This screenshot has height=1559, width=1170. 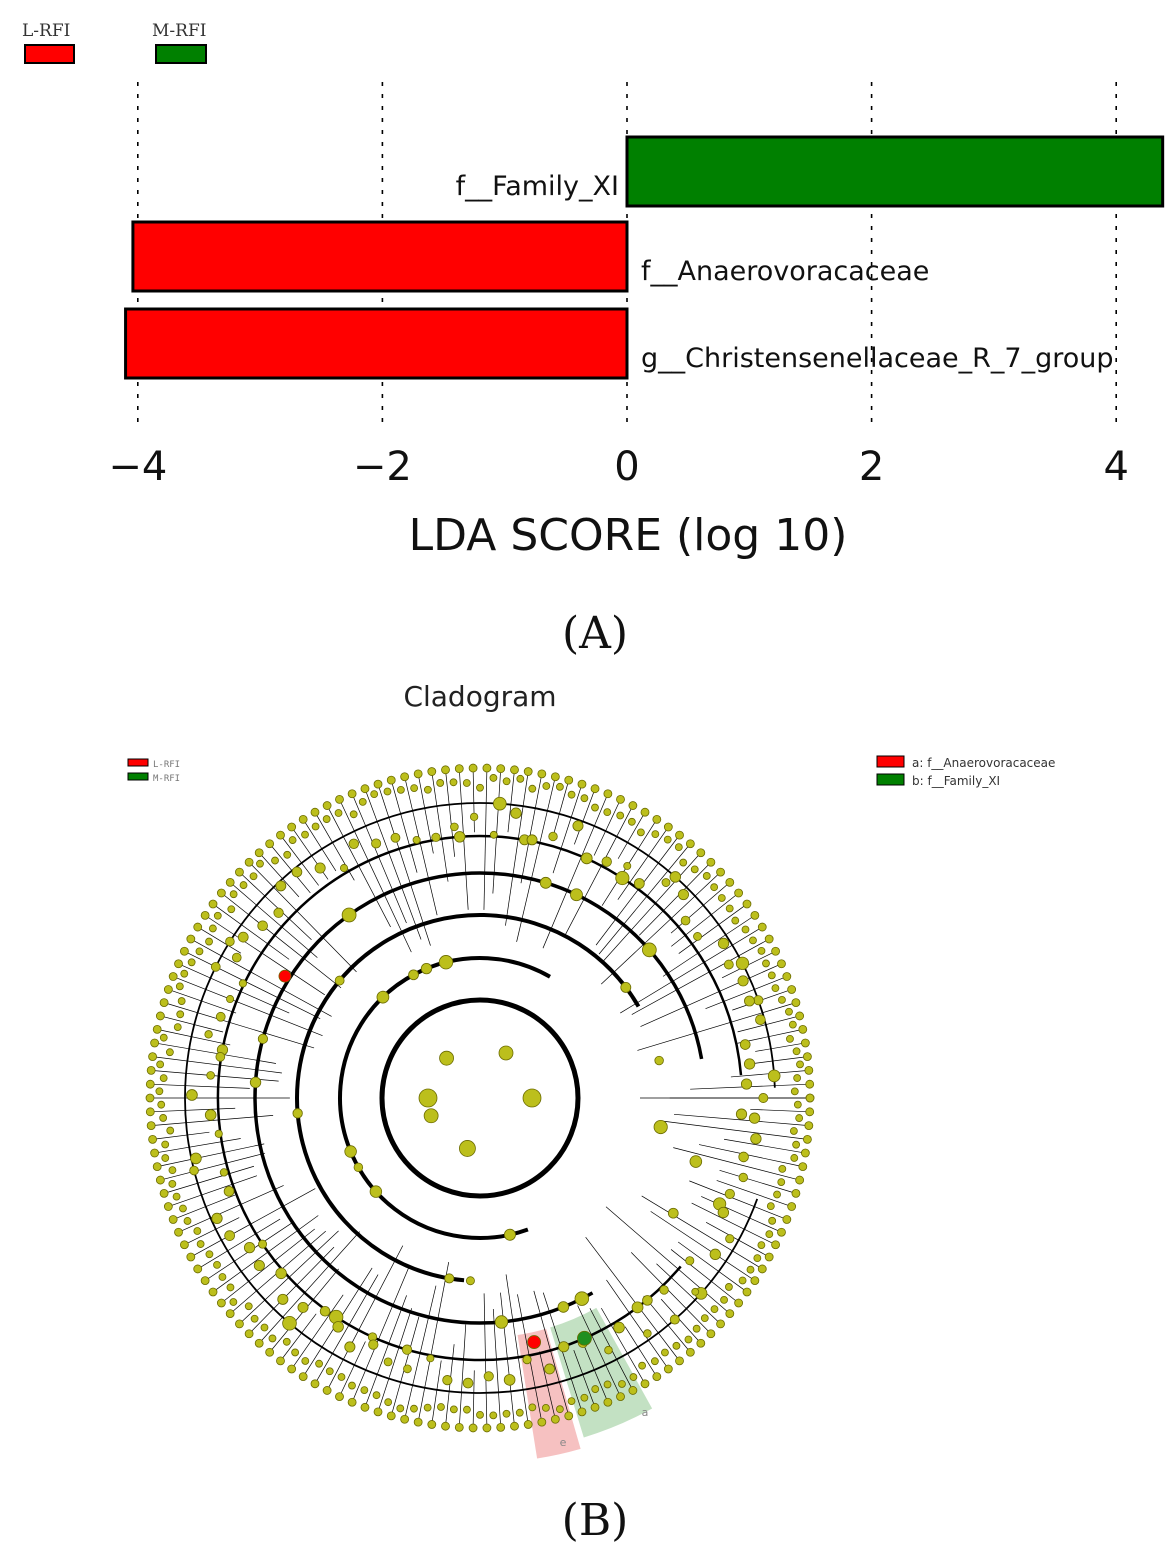 What do you see at coordinates (563, 1442) in the screenshot?
I see `wedge-label-e: e` at bounding box center [563, 1442].